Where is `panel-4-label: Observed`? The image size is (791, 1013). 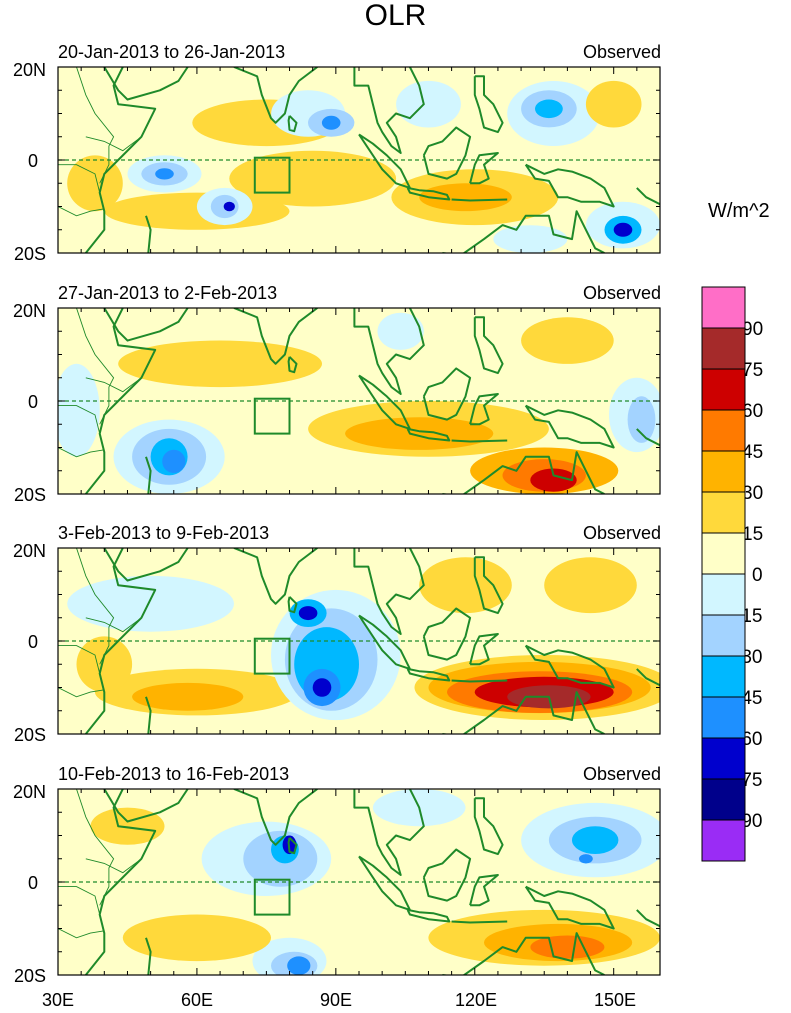 panel-4-label: Observed is located at coordinates (621, 774).